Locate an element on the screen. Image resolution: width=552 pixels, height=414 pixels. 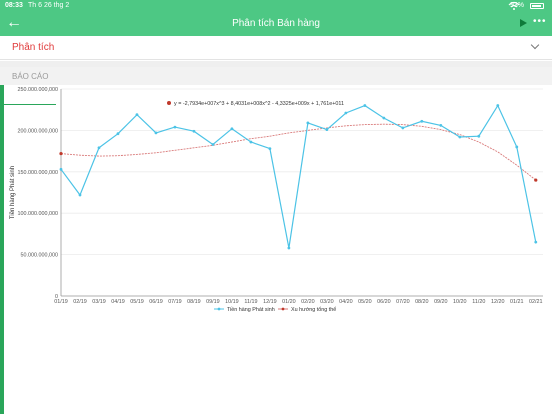
x-tick-label: 03/19 is located at coordinates (99, 302).